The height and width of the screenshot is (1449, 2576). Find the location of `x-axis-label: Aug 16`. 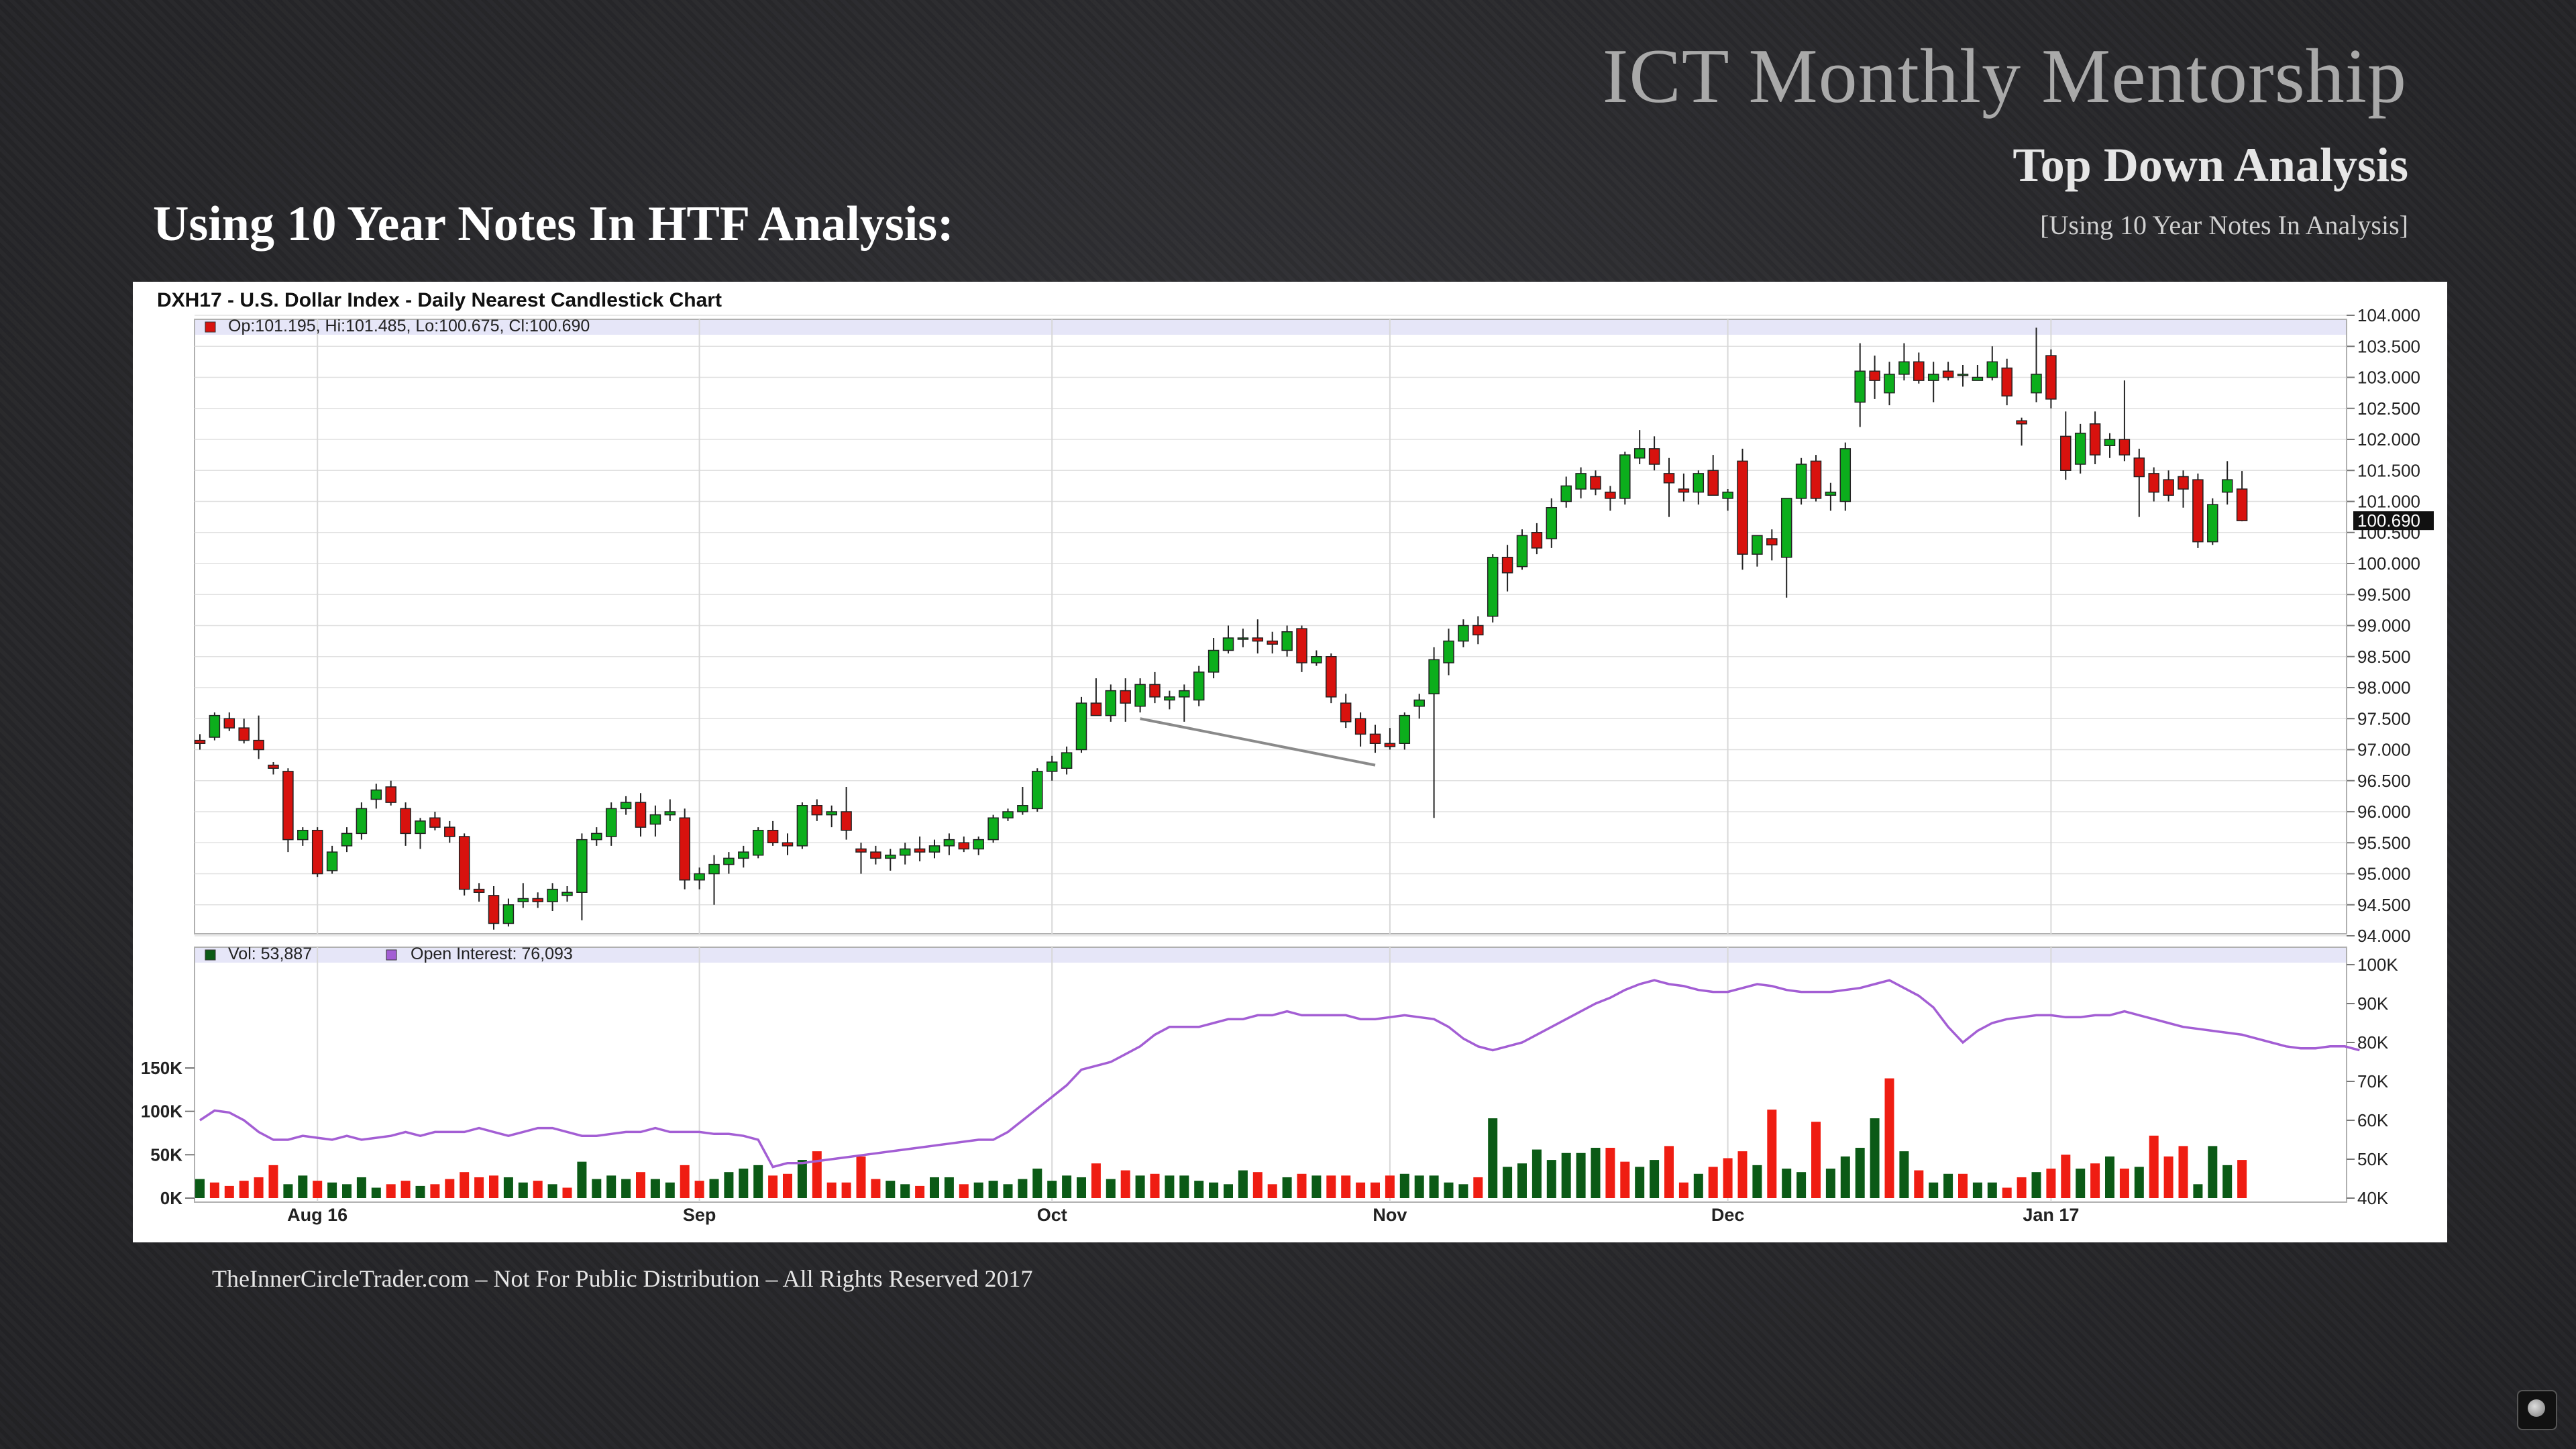

x-axis-label: Aug 16 is located at coordinates (317, 1215).